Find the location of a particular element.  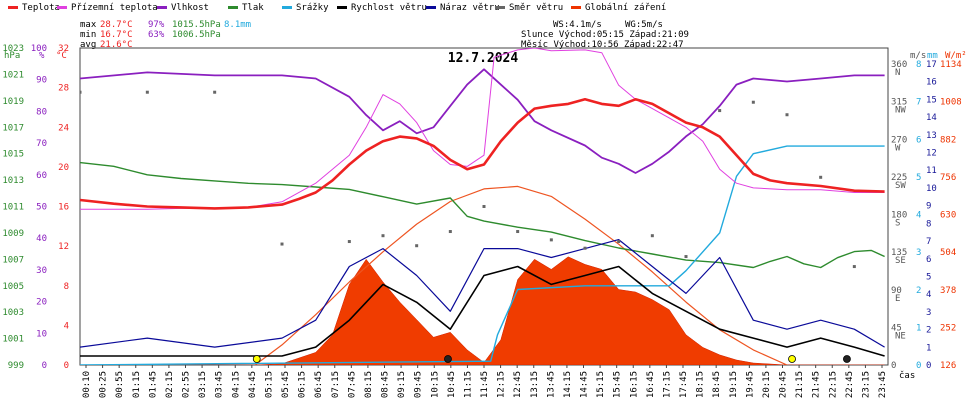

dir-name: S is located at coordinates (897, 224).